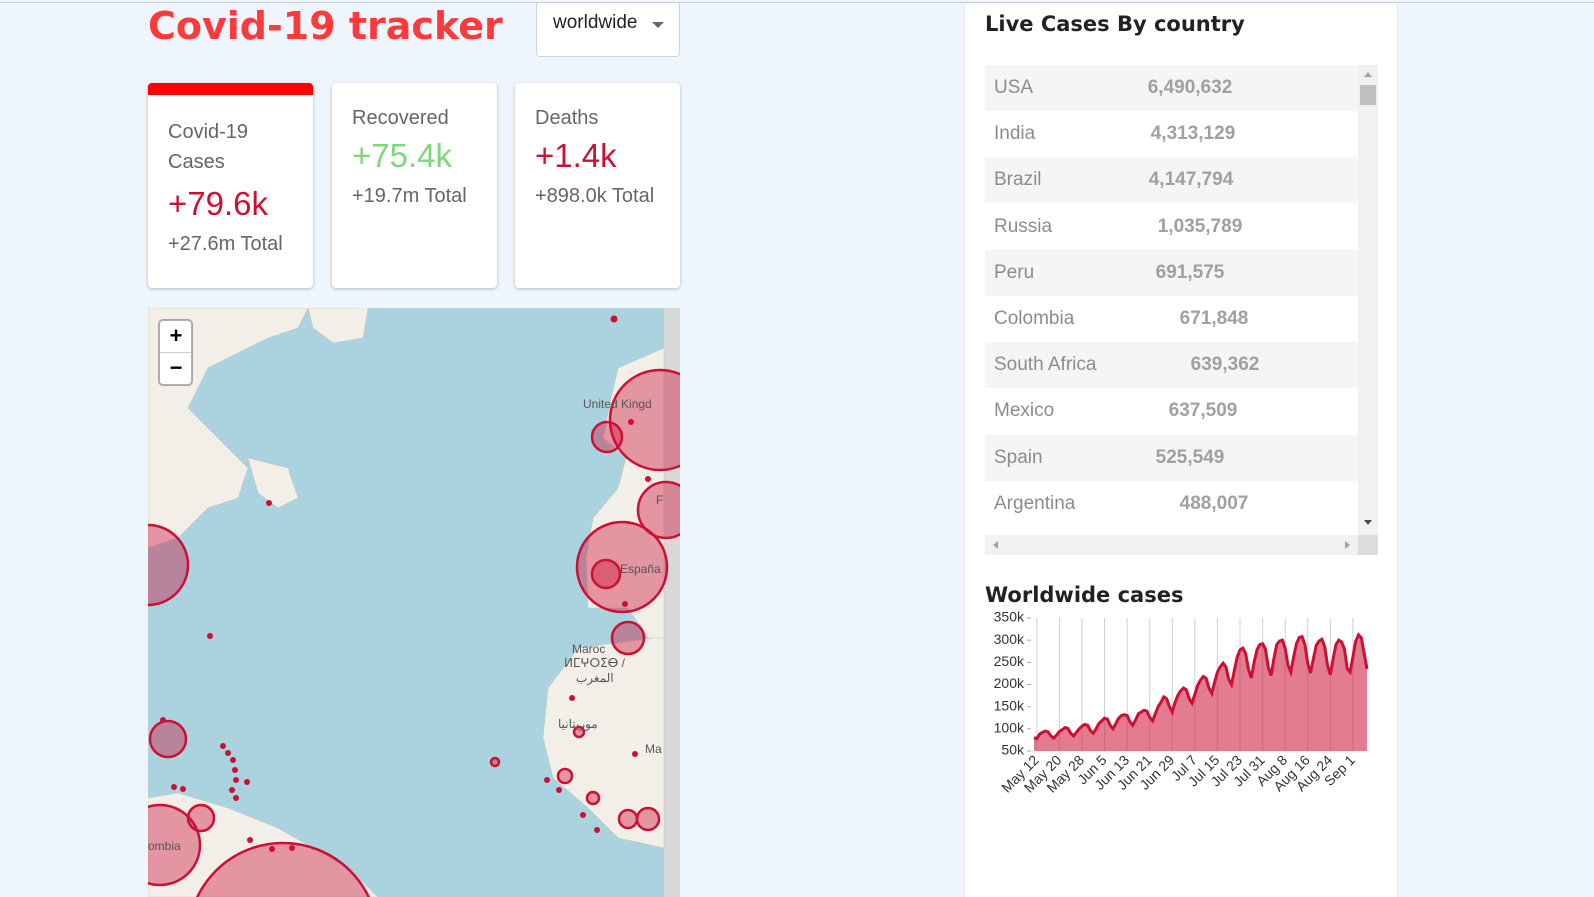  I want to click on cases-card: Covid-19 Cases +79.6k +27.6m Total, so click(230, 185).